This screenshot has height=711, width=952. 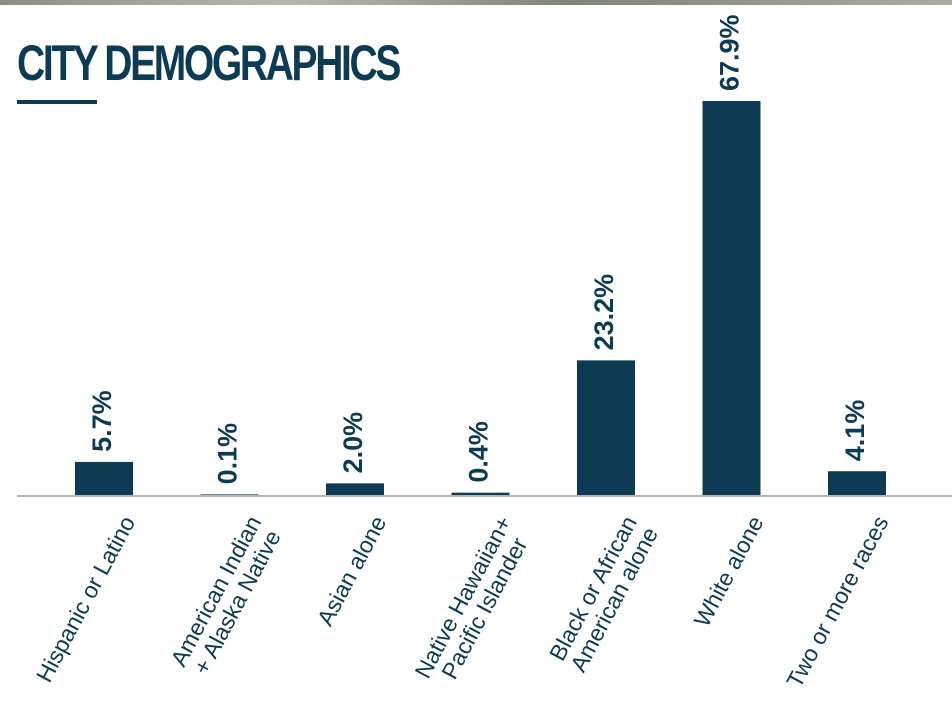 I want to click on value-label: 0.1%, so click(x=228, y=454).